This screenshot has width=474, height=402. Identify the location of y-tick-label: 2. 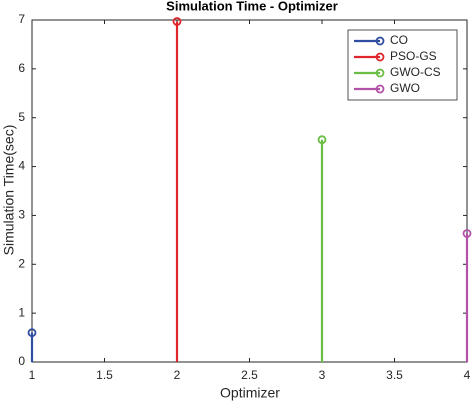
(21, 263).